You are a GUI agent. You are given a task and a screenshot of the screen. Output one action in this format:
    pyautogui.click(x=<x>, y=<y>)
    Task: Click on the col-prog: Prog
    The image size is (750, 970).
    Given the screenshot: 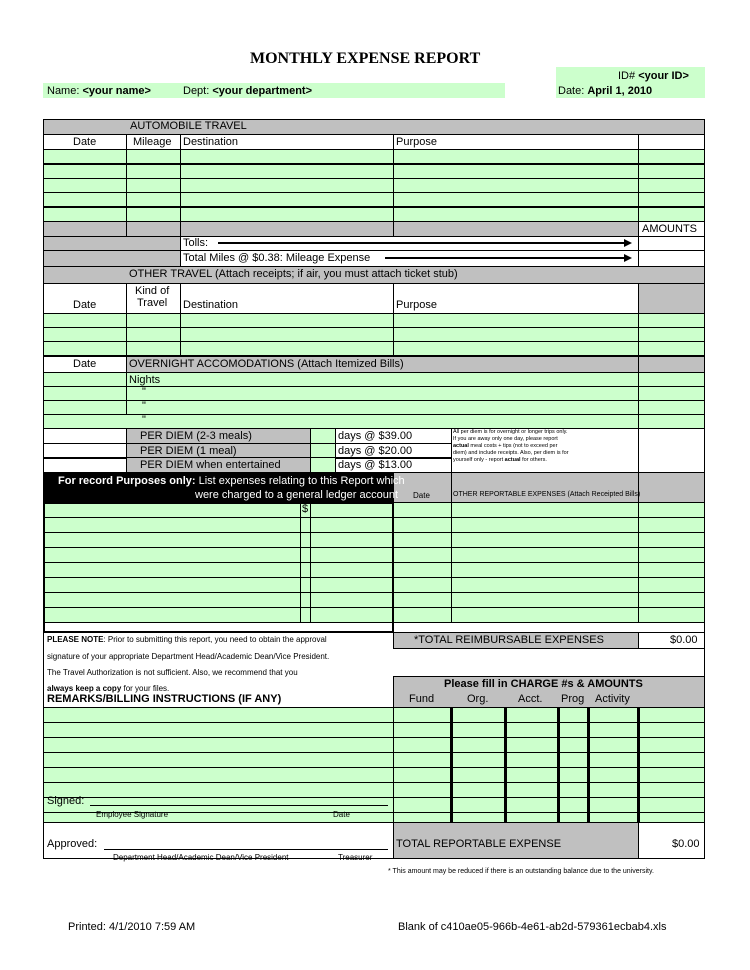 What is the action you would take?
    pyautogui.click(x=573, y=699)
    